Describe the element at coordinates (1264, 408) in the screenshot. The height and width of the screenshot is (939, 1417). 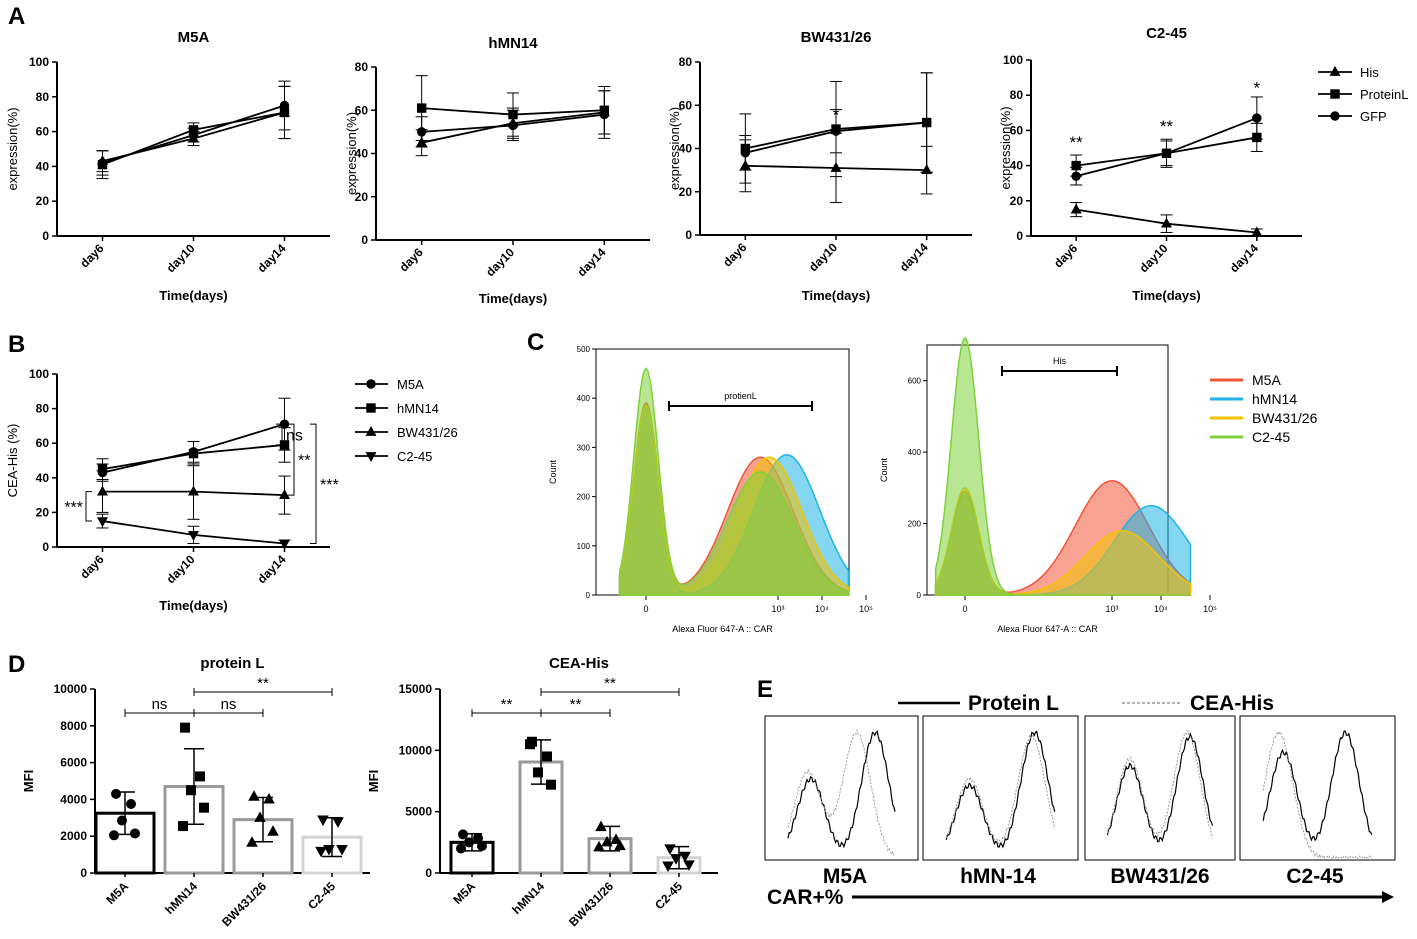
I see `panel-c-legend: M5A hMN14 BW431/26 C2-45` at that location.